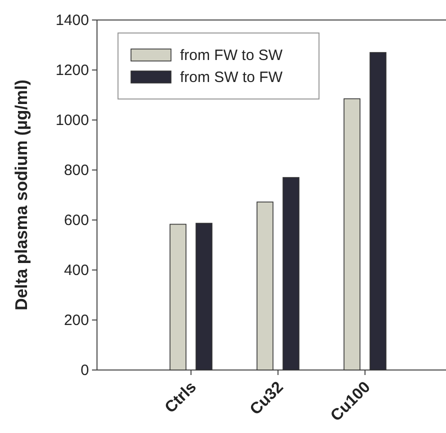 The height and width of the screenshot is (433, 446). Describe the element at coordinates (76, 170) in the screenshot. I see `y-tick-label: 800` at that location.